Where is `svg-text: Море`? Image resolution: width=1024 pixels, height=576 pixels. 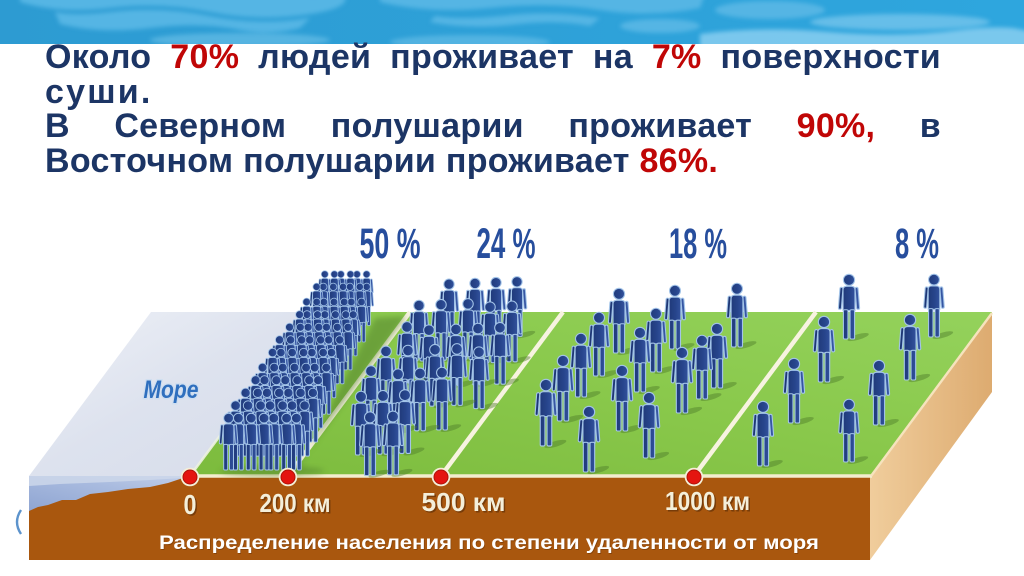 svg-text: Море is located at coordinates (171, 390).